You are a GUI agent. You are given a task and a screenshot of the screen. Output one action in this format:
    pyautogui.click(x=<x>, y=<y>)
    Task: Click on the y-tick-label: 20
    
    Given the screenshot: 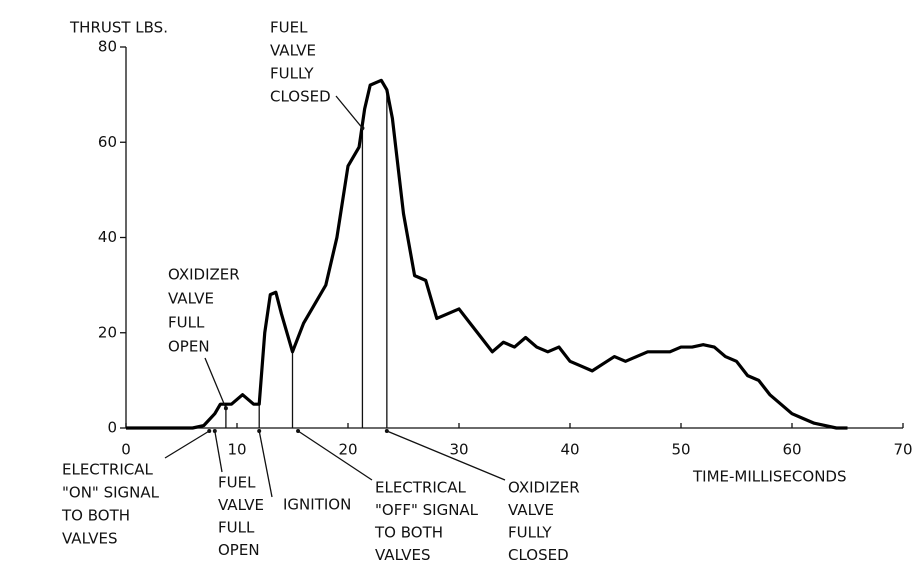 What is the action you would take?
    pyautogui.click(x=107, y=332)
    